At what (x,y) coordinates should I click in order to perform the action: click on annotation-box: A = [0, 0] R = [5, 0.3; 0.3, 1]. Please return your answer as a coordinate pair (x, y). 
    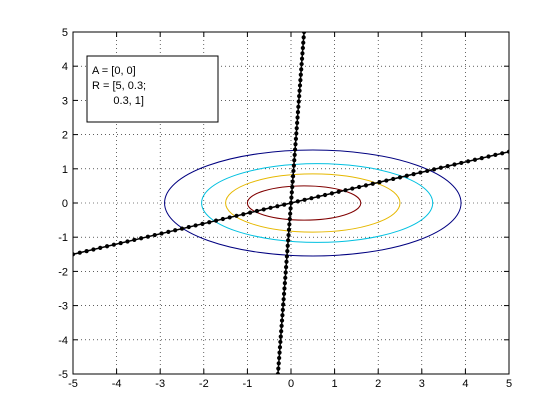
    Looking at the image, I should click on (152, 89).